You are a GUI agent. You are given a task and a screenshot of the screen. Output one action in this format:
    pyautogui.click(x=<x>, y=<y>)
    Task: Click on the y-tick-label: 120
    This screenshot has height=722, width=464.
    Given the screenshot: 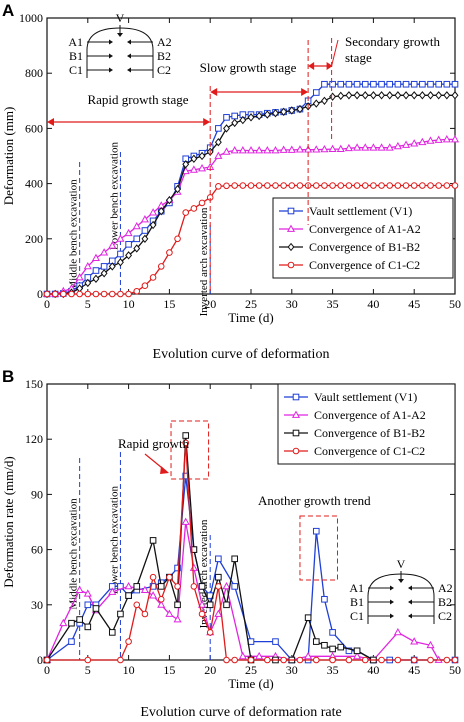 What is the action you would take?
    pyautogui.click(x=34, y=439)
    